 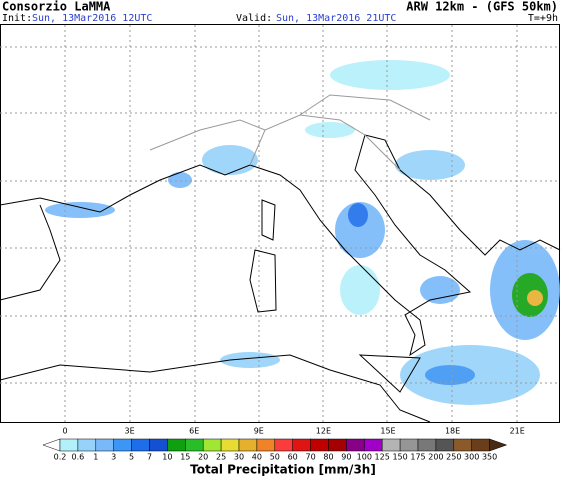 What do you see at coordinates (311, 457) in the screenshot?
I see `colorbar-label: 70` at bounding box center [311, 457].